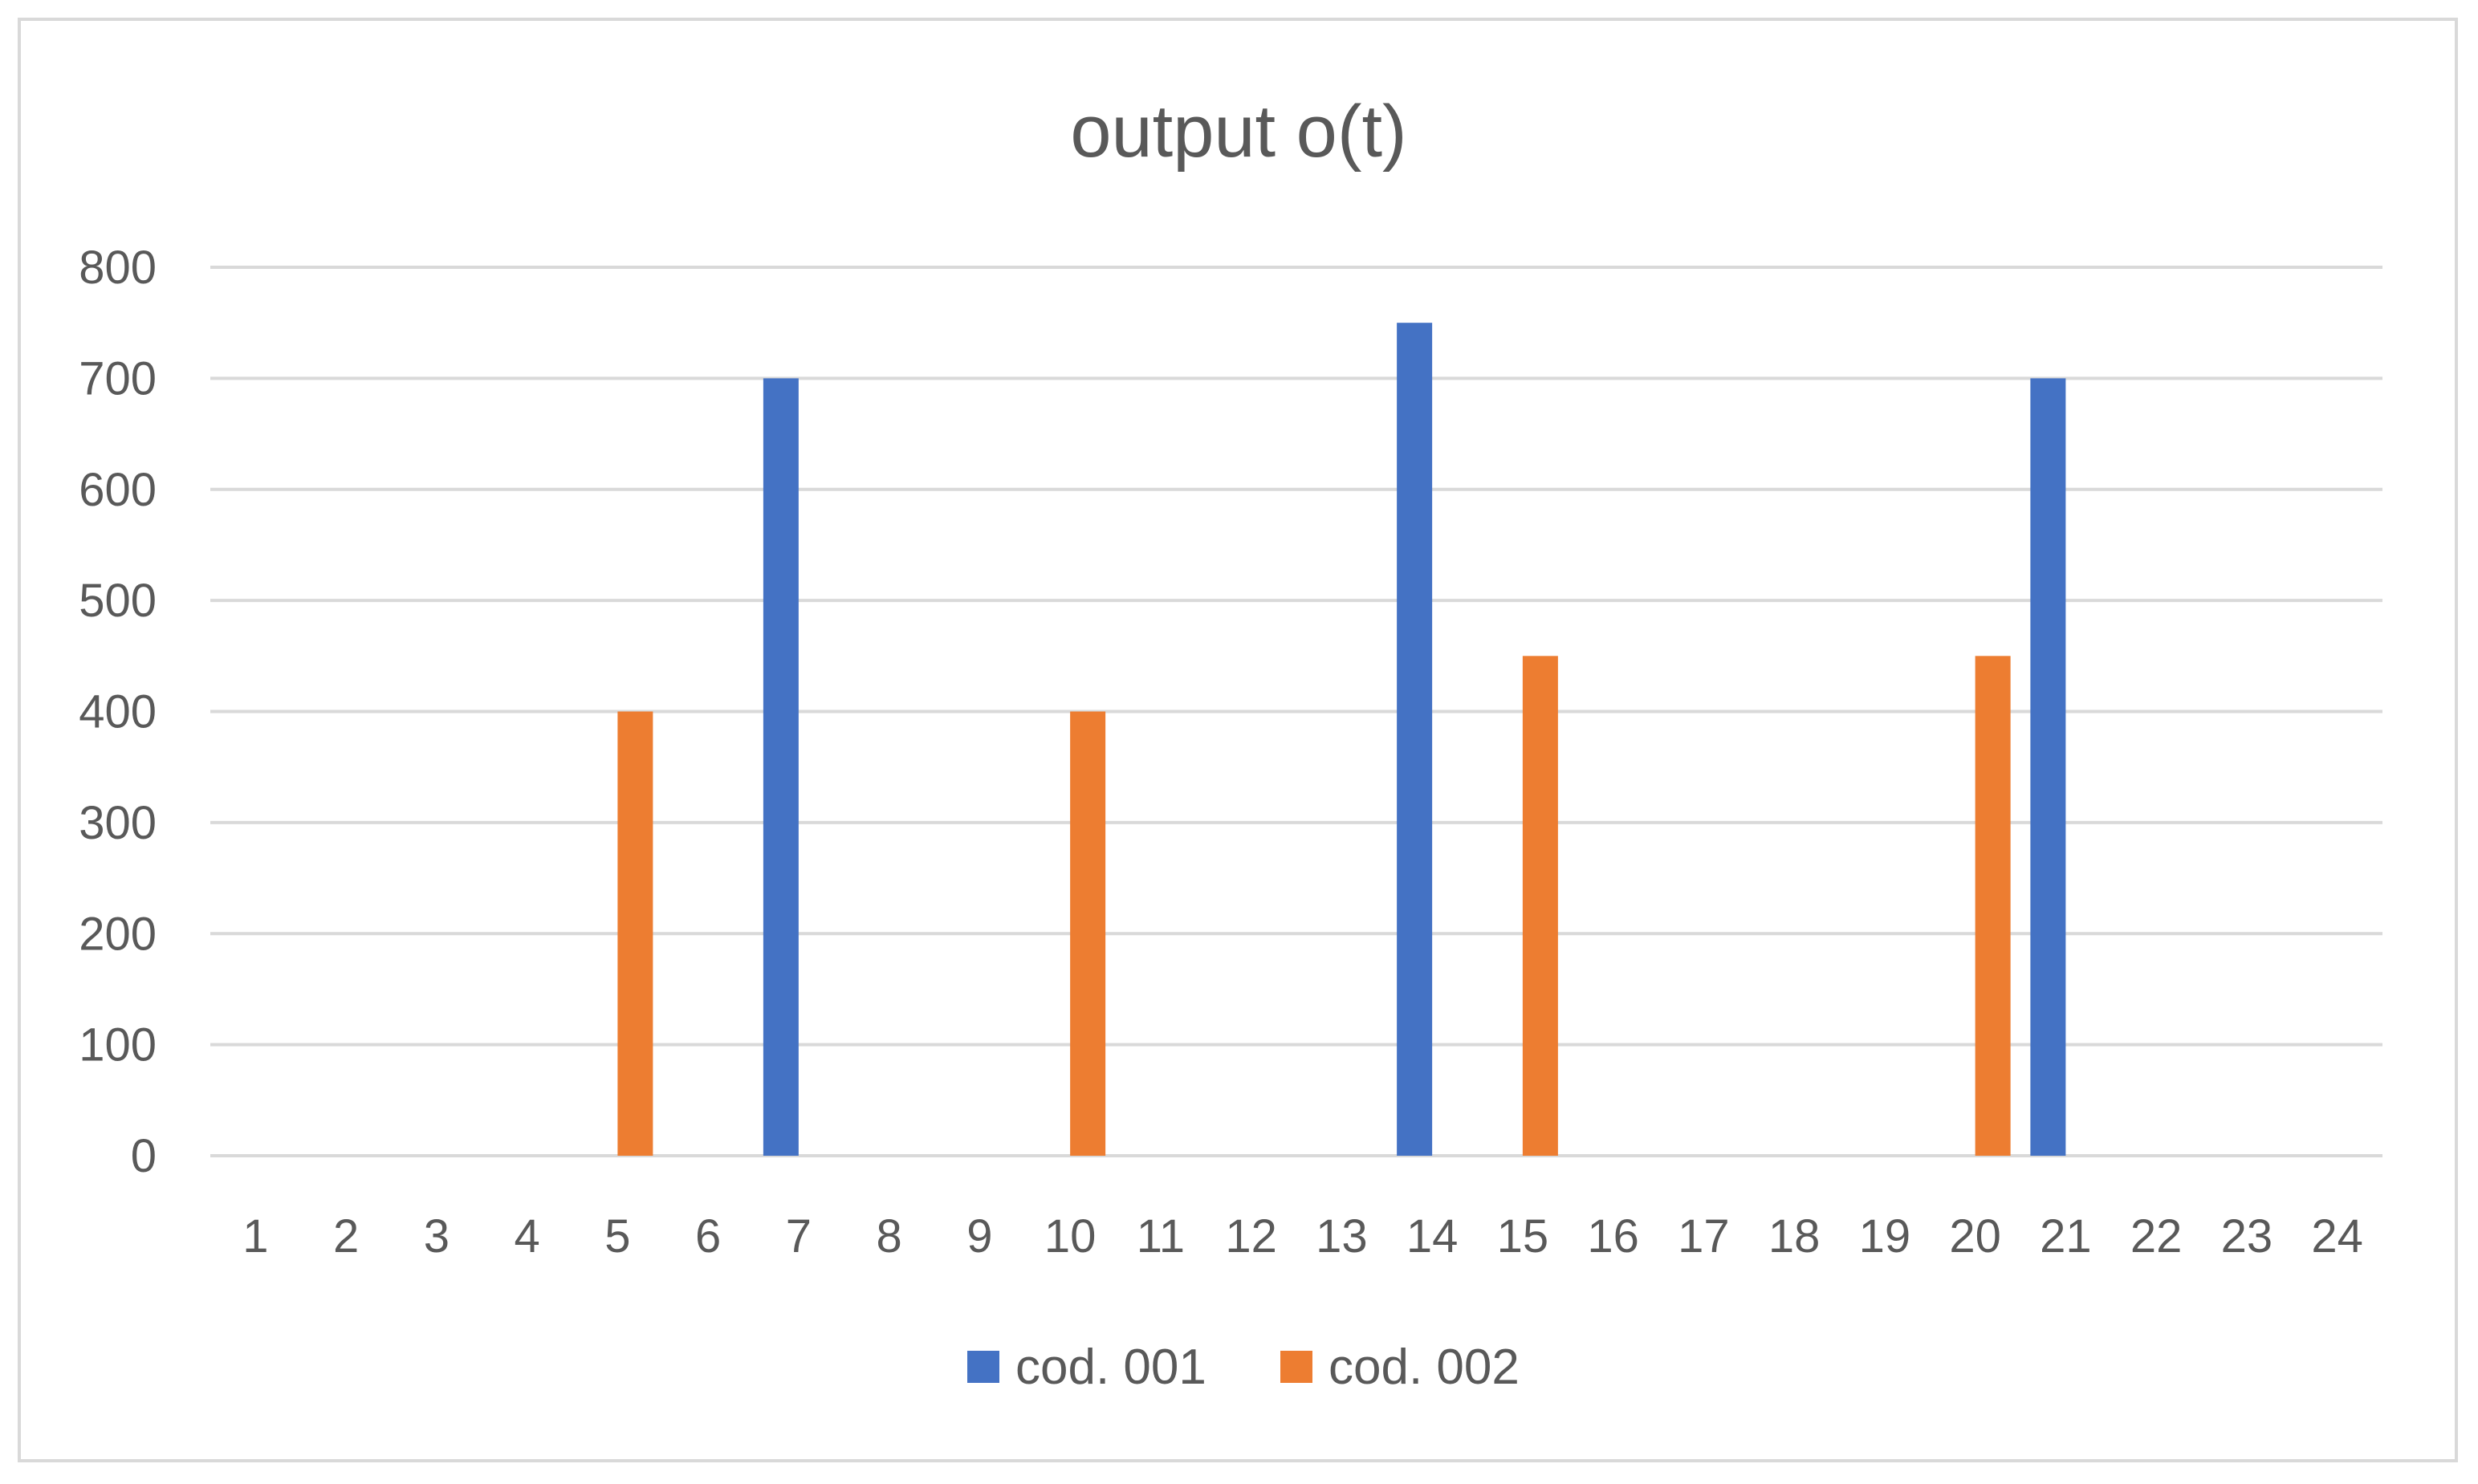  I want to click on y-tick-label: 700, so click(118, 378).